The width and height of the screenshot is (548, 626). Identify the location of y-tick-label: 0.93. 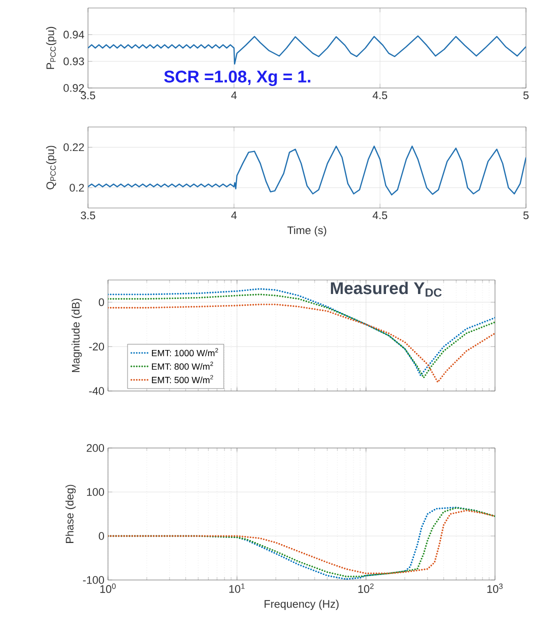
(74, 61).